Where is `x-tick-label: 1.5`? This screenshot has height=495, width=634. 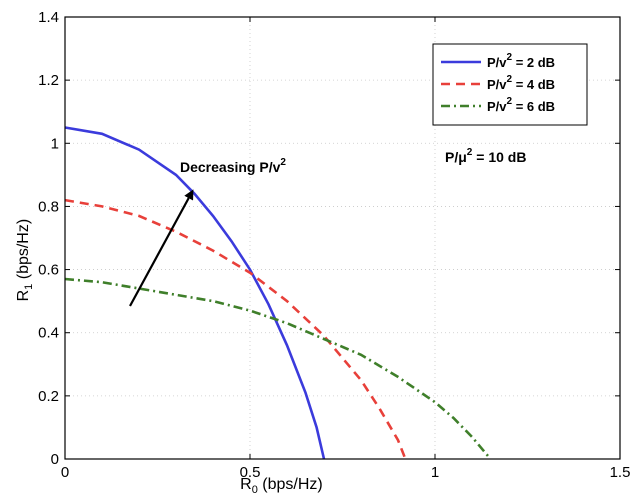 x-tick-label: 1.5 is located at coordinates (620, 472).